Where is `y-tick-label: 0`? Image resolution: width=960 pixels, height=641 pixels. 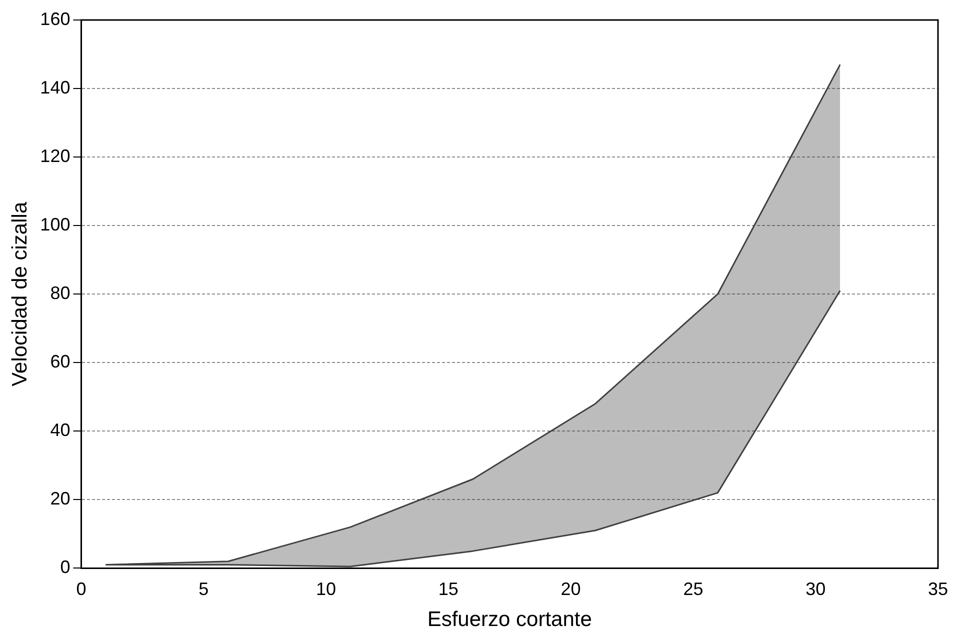
y-tick-label: 0 is located at coordinates (65, 567).